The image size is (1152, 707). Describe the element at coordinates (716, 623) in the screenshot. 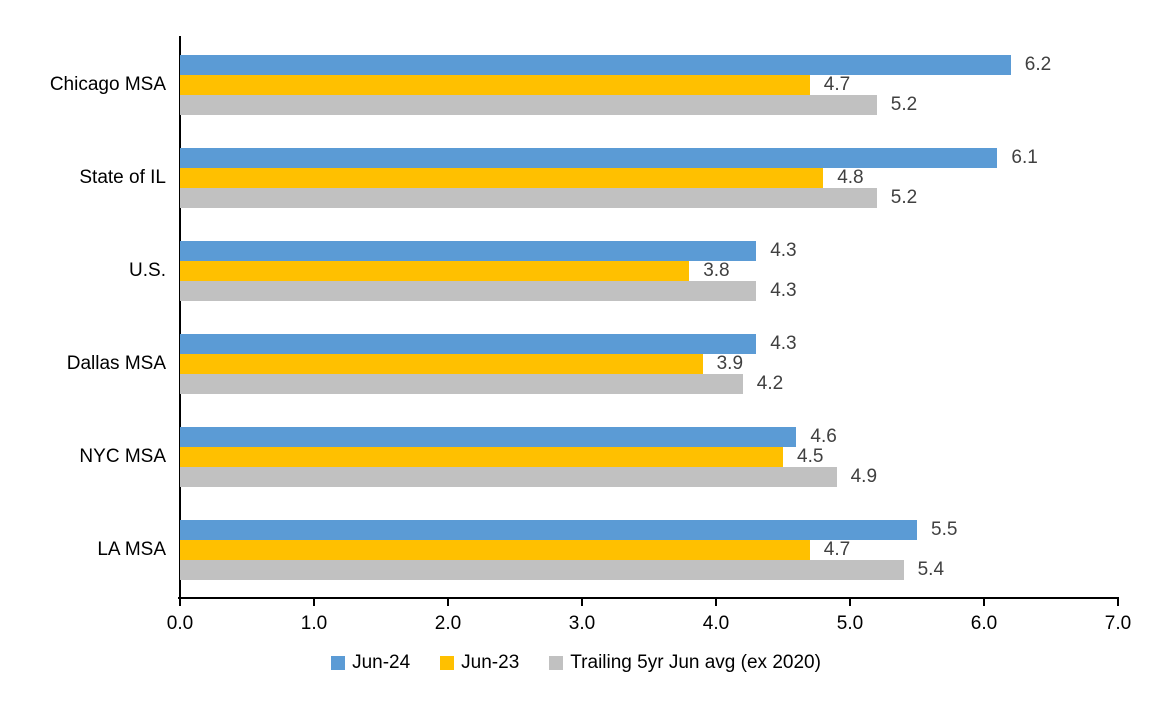

I see `x-tick-label-4.0: 4.0` at that location.